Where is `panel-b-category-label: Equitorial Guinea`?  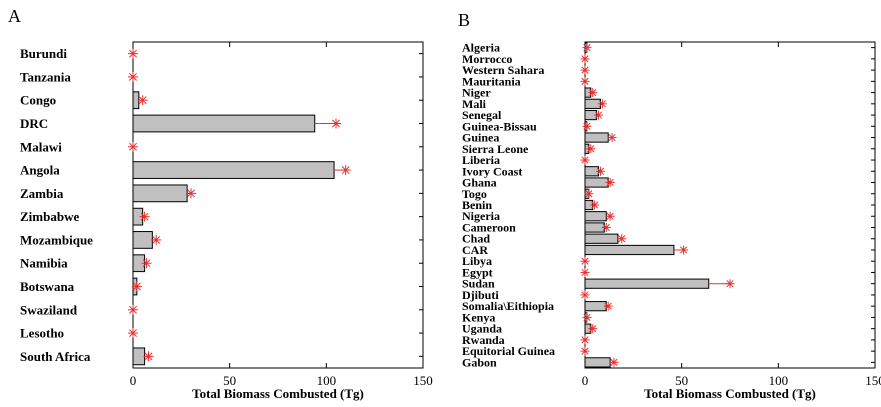
panel-b-category-label: Equitorial Guinea is located at coordinates (508, 351).